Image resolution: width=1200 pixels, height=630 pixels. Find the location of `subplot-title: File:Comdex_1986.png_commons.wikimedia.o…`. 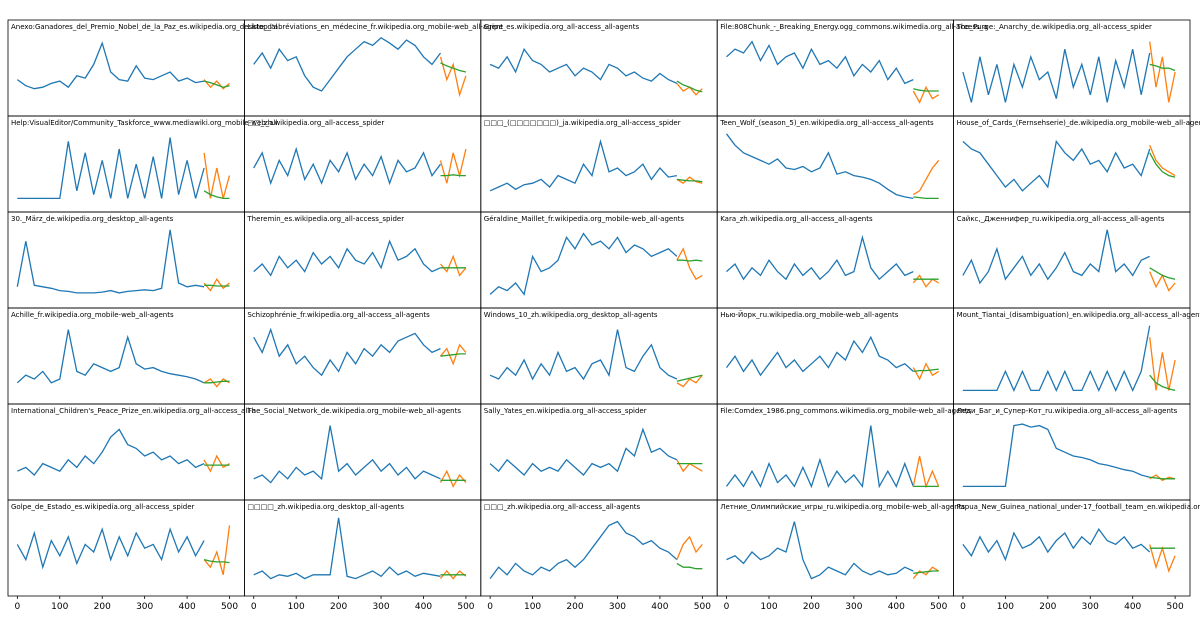

subplot-title: File:Comdex_1986.png_commons.wikimedia.o… is located at coordinates (845, 411).